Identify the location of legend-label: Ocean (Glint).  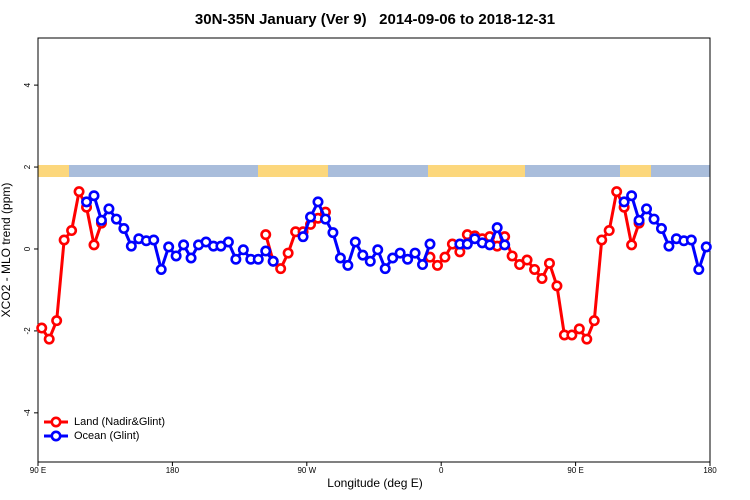
(106, 436).